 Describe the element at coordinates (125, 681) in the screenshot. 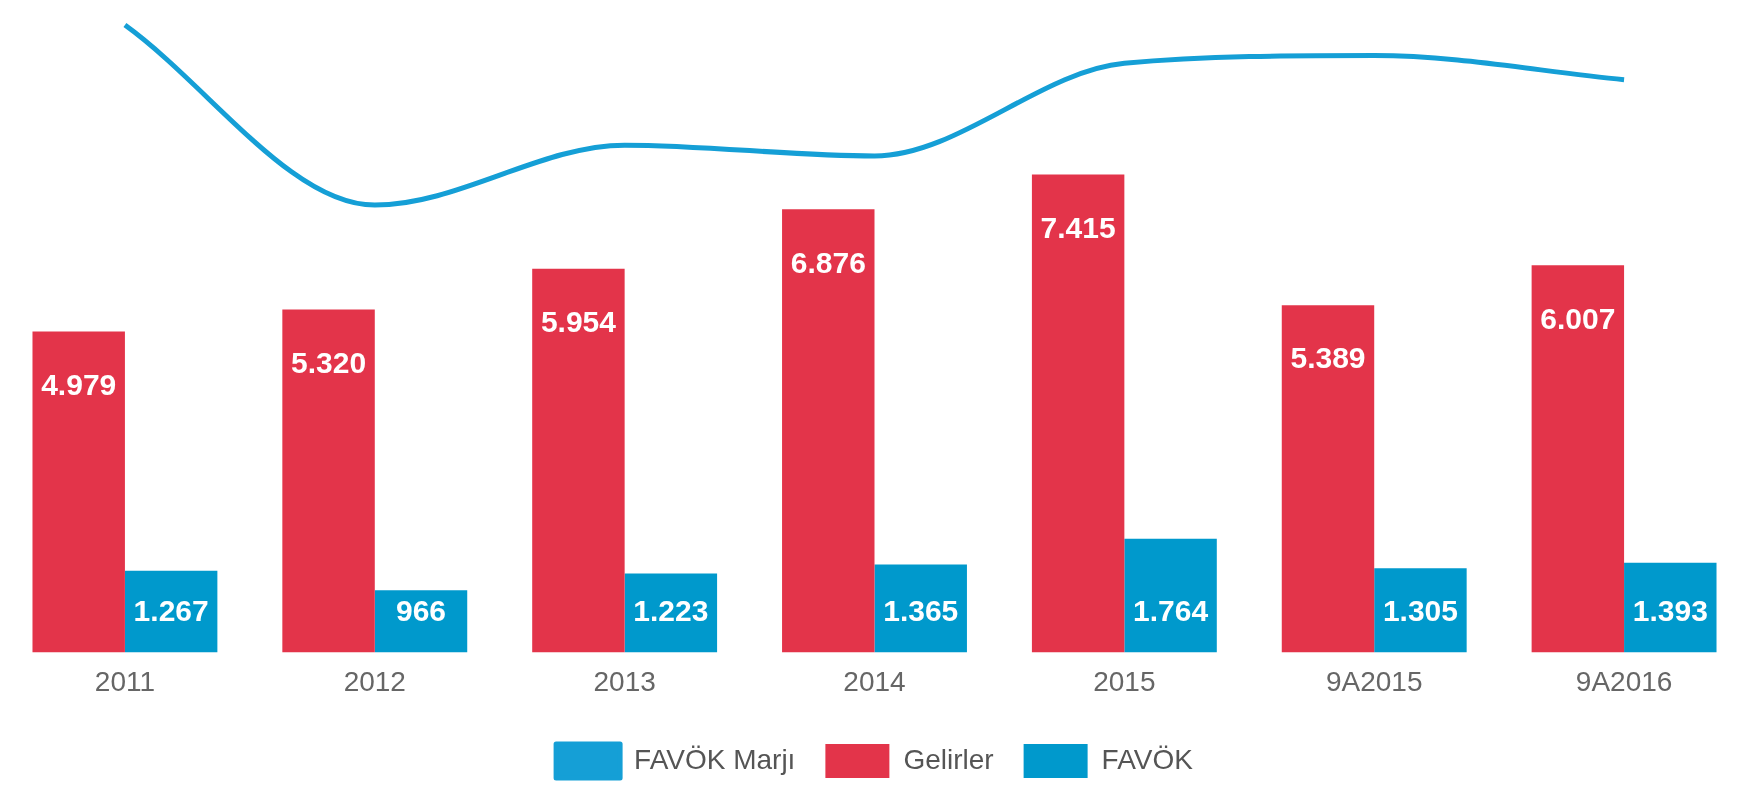

I see `x-tick-label: 2011` at that location.